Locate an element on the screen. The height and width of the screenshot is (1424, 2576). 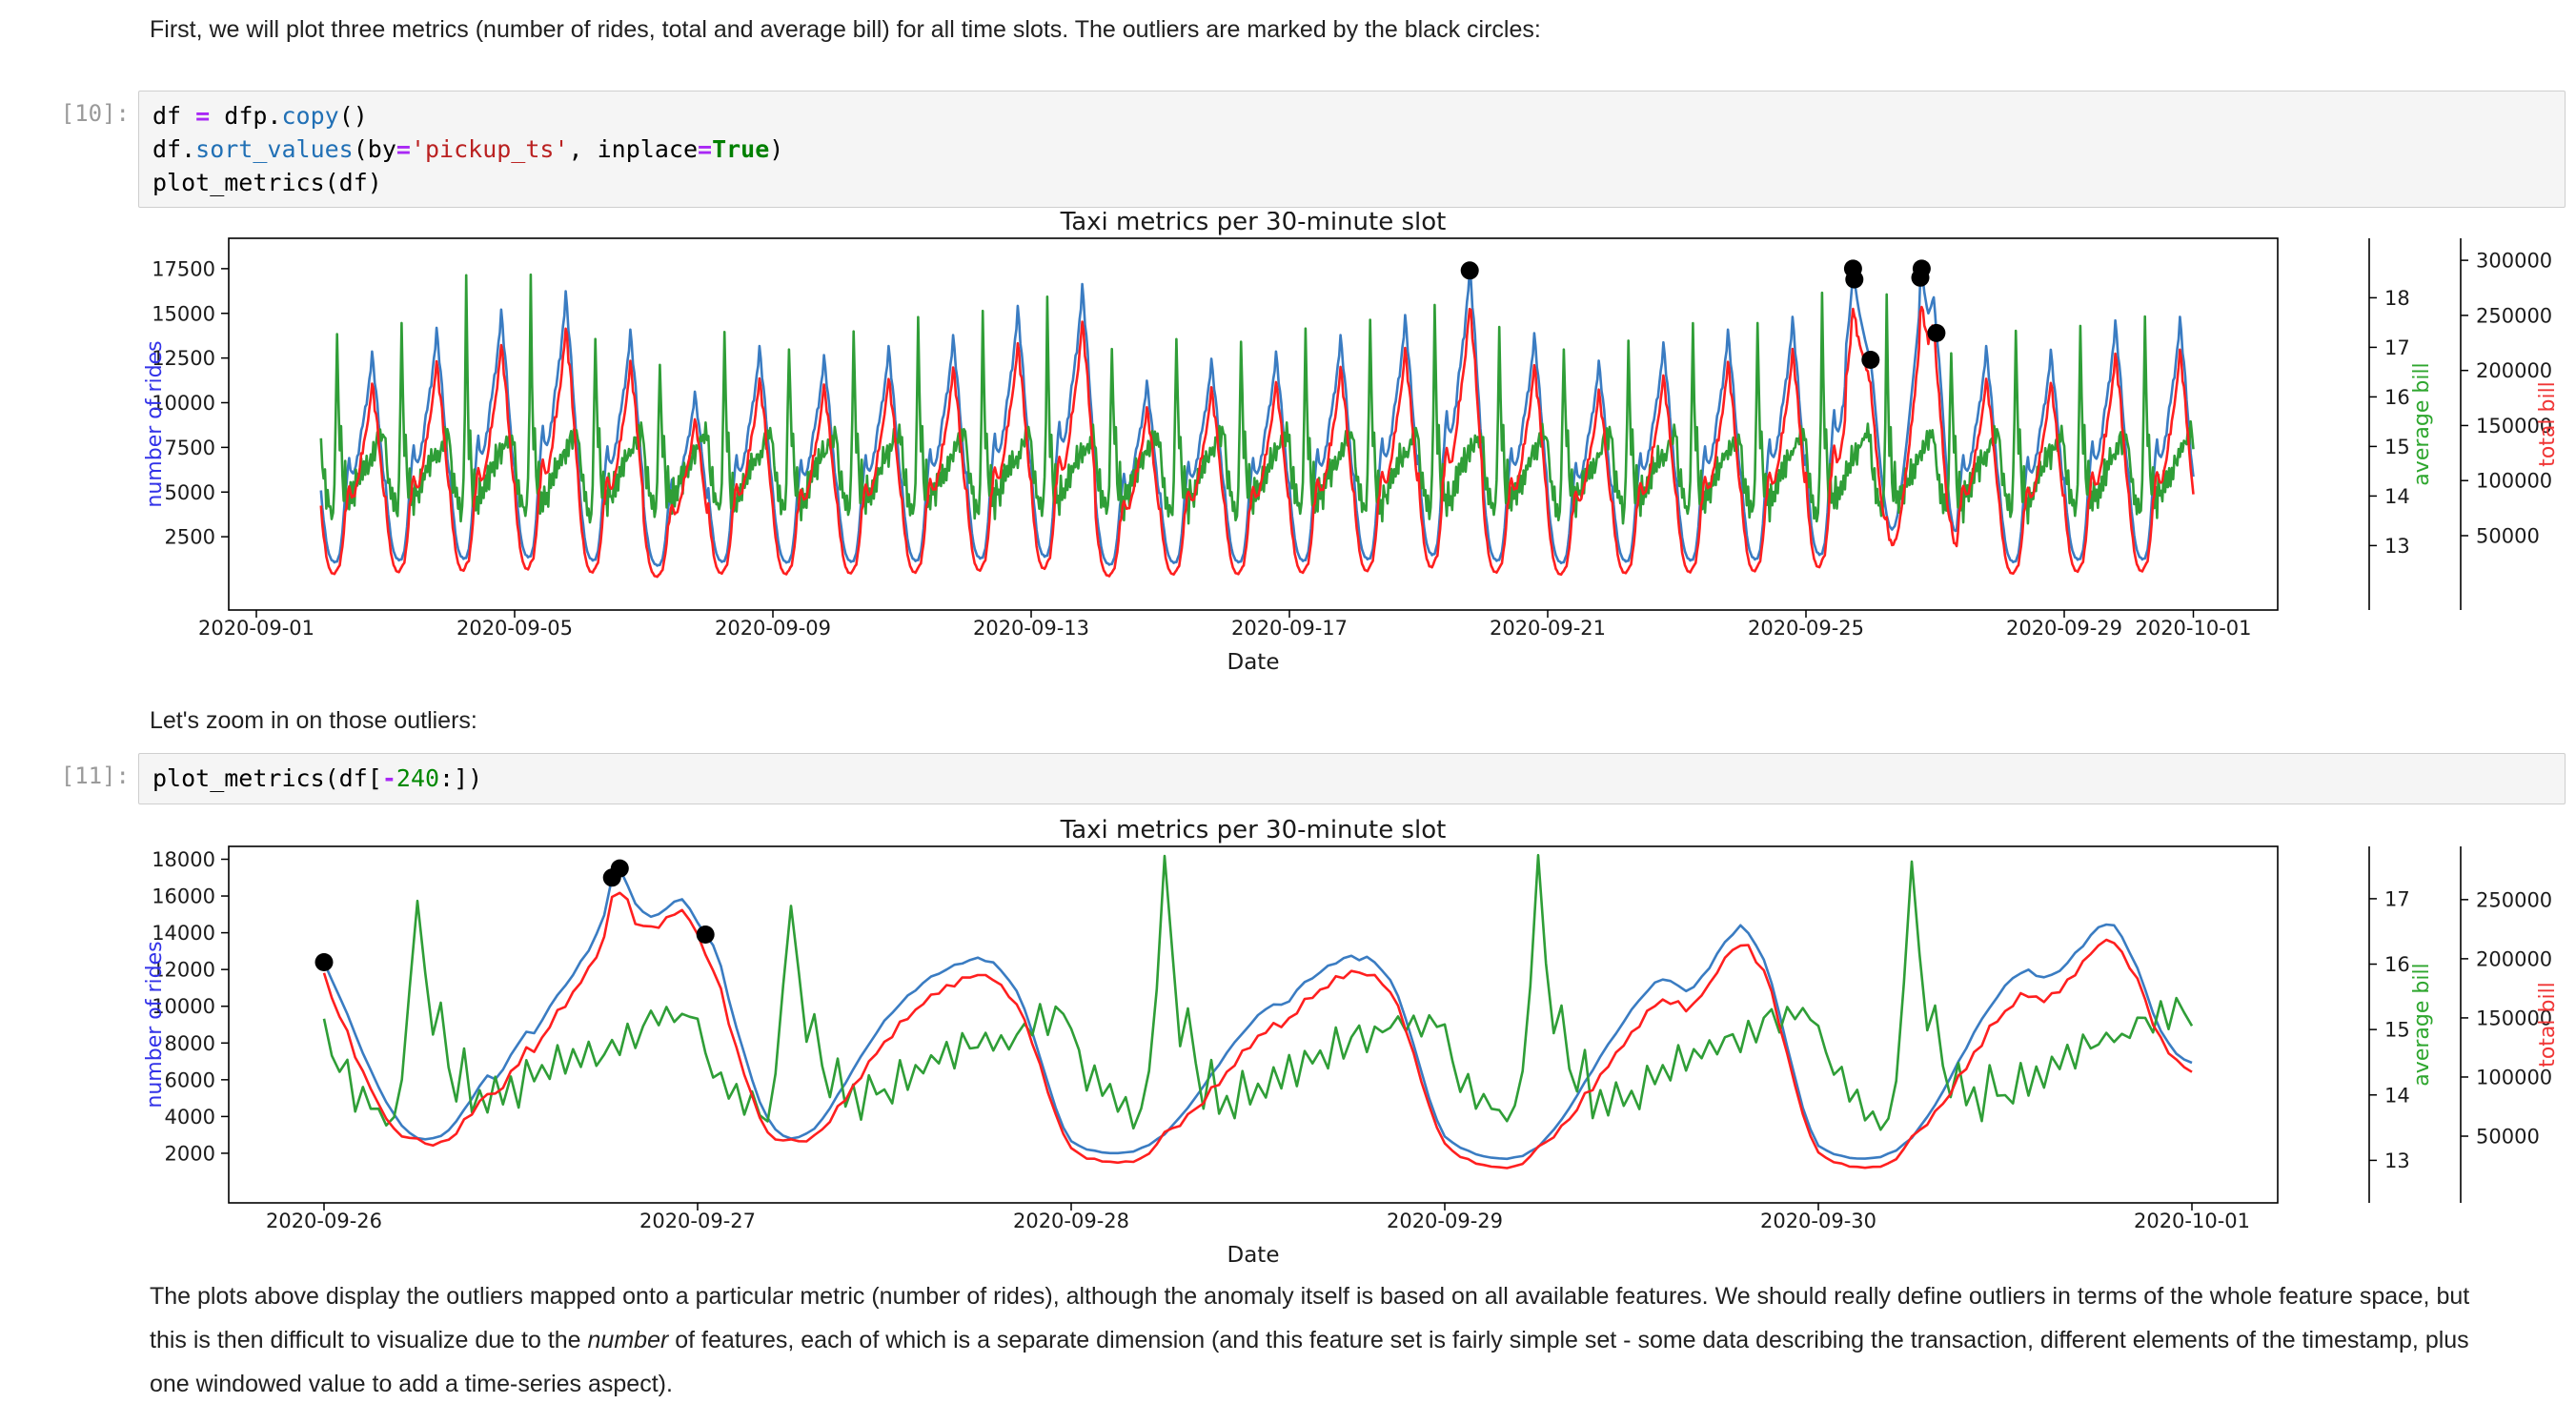
svg-text: 15000 is located at coordinates (184, 313).